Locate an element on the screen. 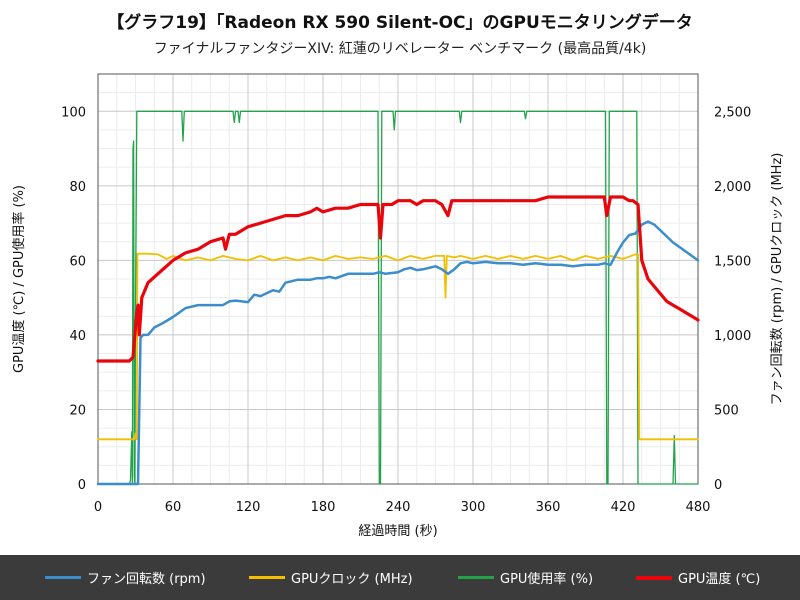  left-tick-label: 100 is located at coordinates (73, 112).